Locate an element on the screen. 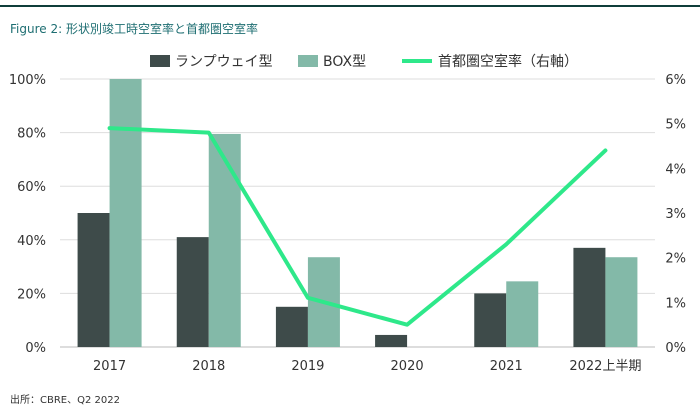 Image resolution: width=700 pixels, height=409 pixels. x-tick-label: 2017 is located at coordinates (109, 366).